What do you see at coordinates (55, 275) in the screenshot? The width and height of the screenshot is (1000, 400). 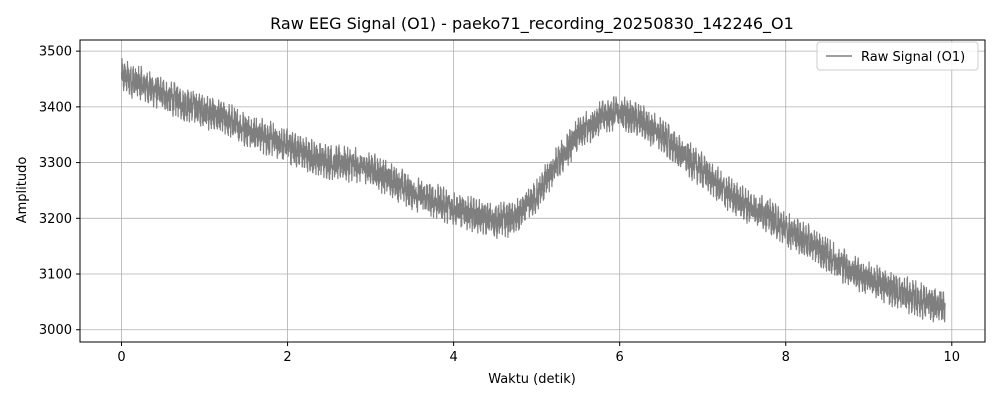 I see `y-tick-label: 3100` at bounding box center [55, 275].